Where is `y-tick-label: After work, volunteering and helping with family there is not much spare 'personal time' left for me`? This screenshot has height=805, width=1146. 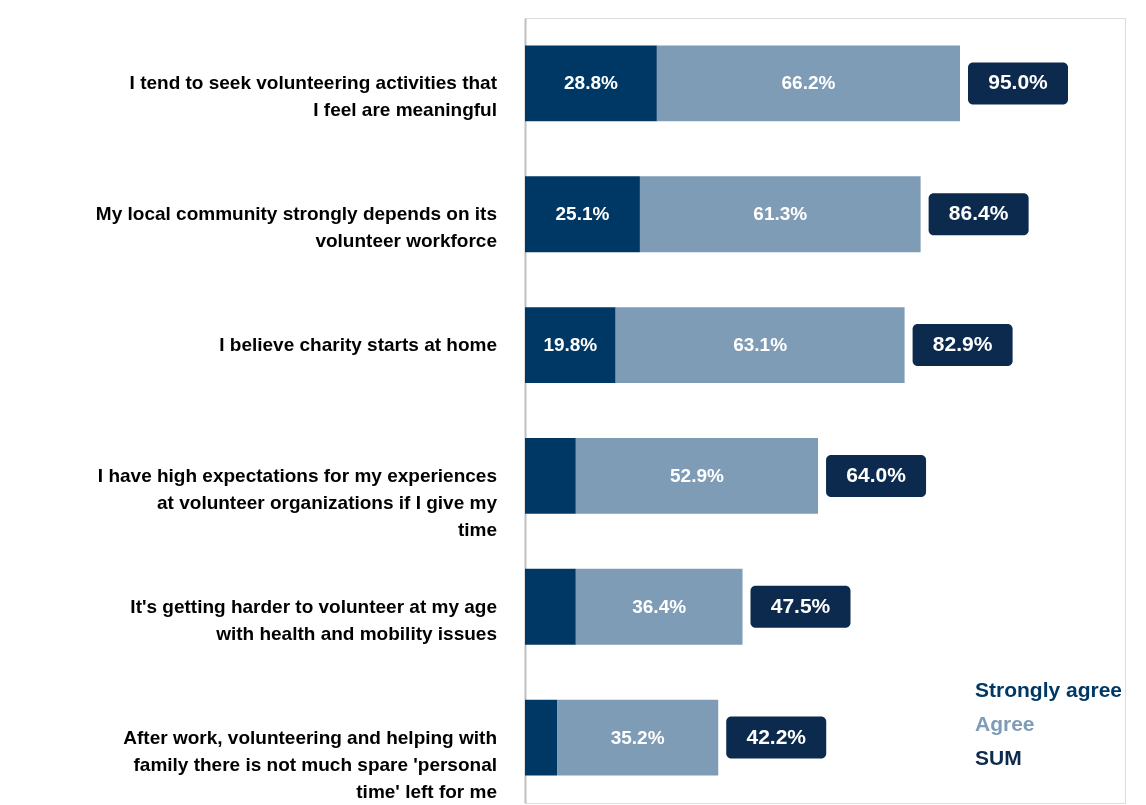
y-tick-label: After work, volunteering and helping with family there is not much spare 'personal time' left for me is located at coordinates (310, 764).